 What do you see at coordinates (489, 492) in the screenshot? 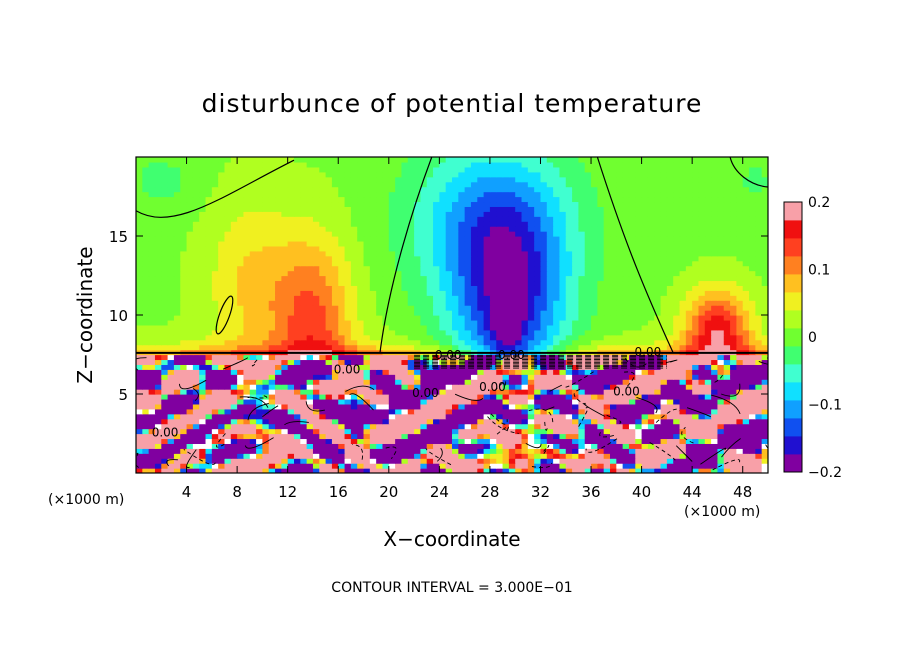
I see `x-tick-label: 28` at bounding box center [489, 492].